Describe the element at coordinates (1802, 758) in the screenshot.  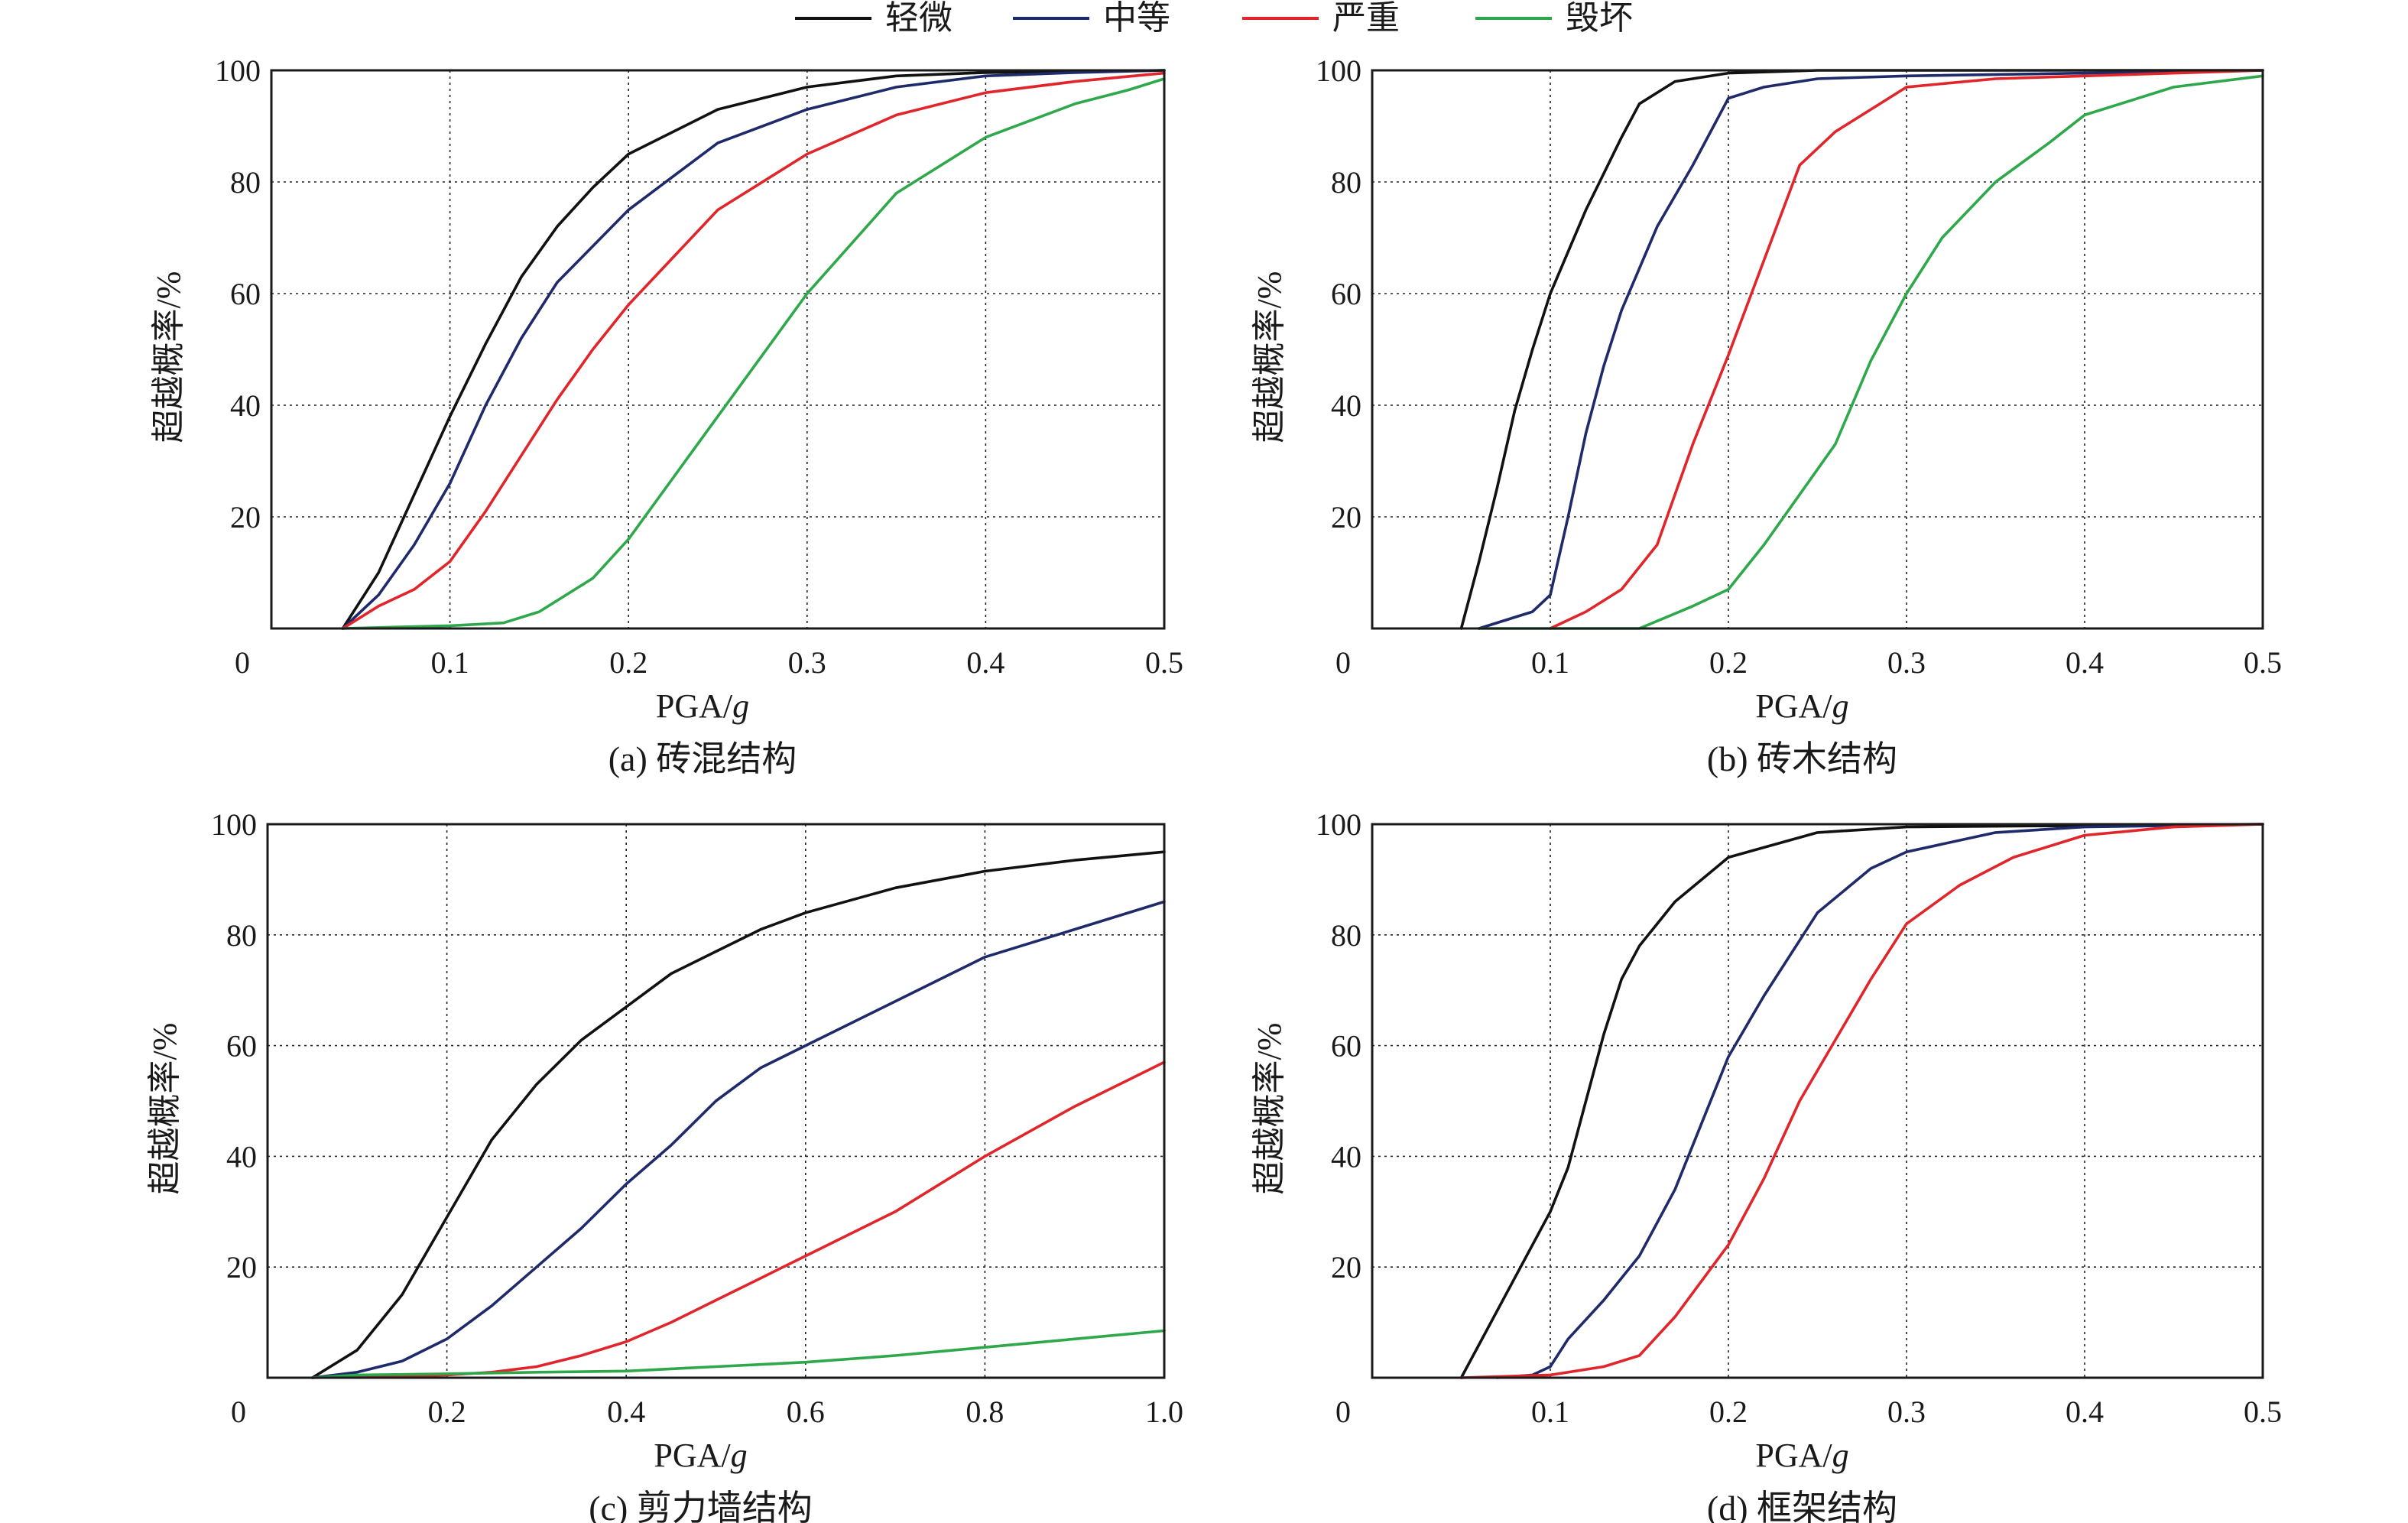
I see `panel-caption: (b) 砖木结构` at that location.